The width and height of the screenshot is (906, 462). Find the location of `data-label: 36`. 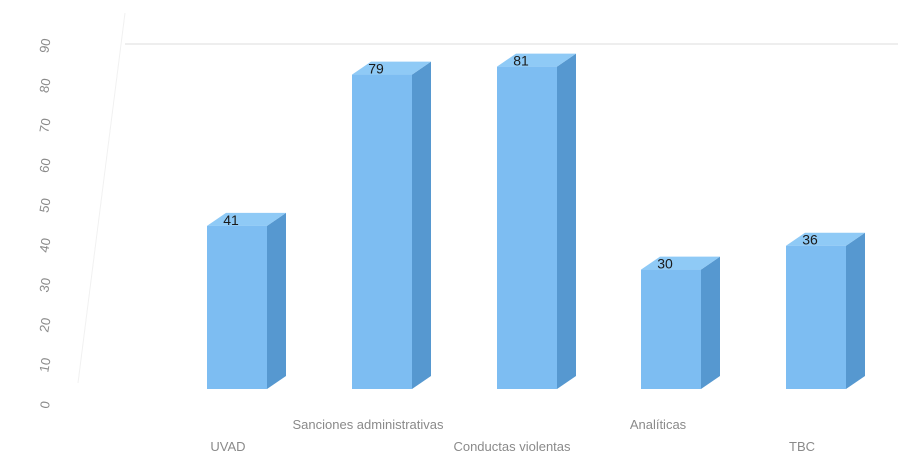

data-label: 36 is located at coordinates (810, 240).